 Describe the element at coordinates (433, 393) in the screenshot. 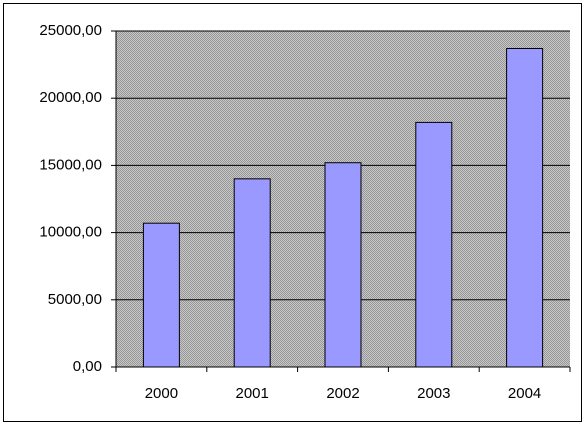

I see `x-tick-label: 2003` at that location.